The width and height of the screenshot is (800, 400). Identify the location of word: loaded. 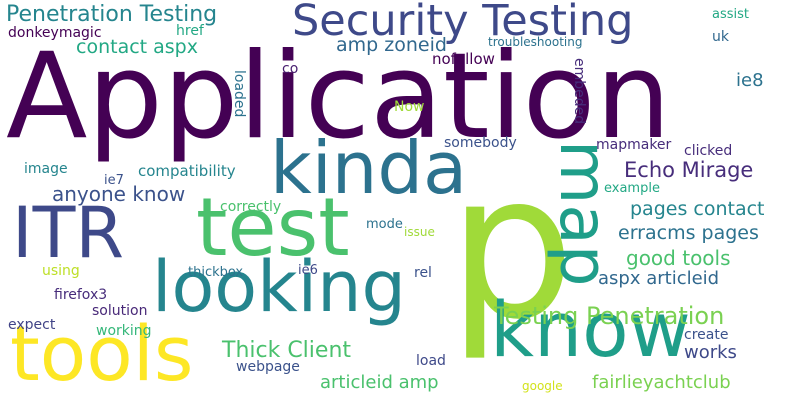
(239, 94).